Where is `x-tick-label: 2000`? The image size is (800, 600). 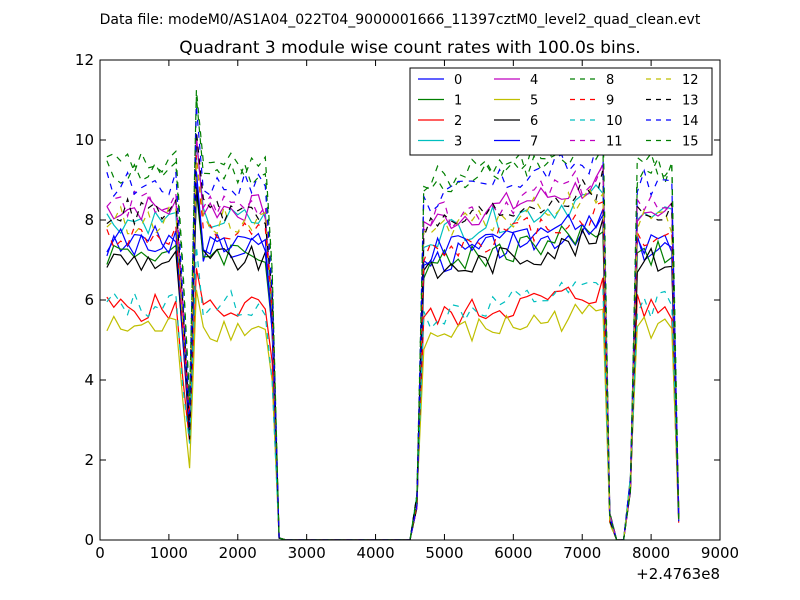 x-tick-label: 2000 is located at coordinates (238, 553).